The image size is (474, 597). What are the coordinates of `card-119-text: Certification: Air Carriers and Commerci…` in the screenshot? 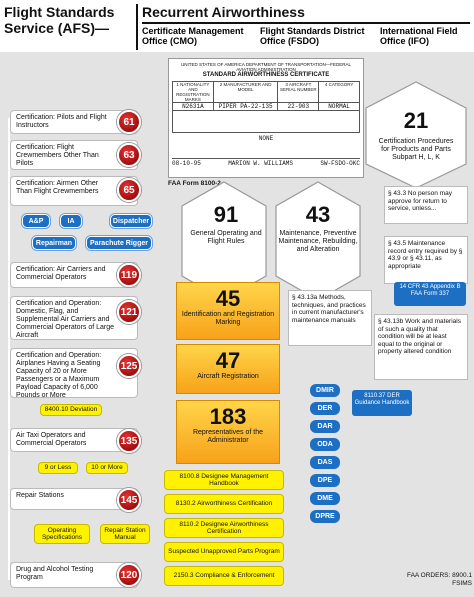 It's located at (61, 273).